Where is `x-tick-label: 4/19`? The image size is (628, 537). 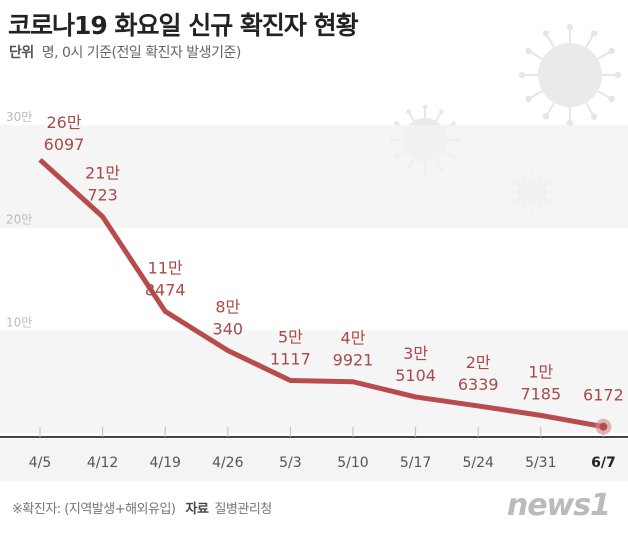
x-tick-label: 4/19 is located at coordinates (164, 463).